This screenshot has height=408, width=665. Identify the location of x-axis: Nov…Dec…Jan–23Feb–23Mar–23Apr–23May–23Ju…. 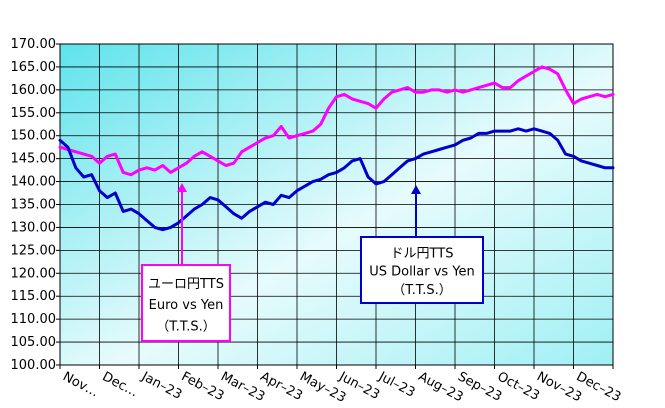
(341, 385).